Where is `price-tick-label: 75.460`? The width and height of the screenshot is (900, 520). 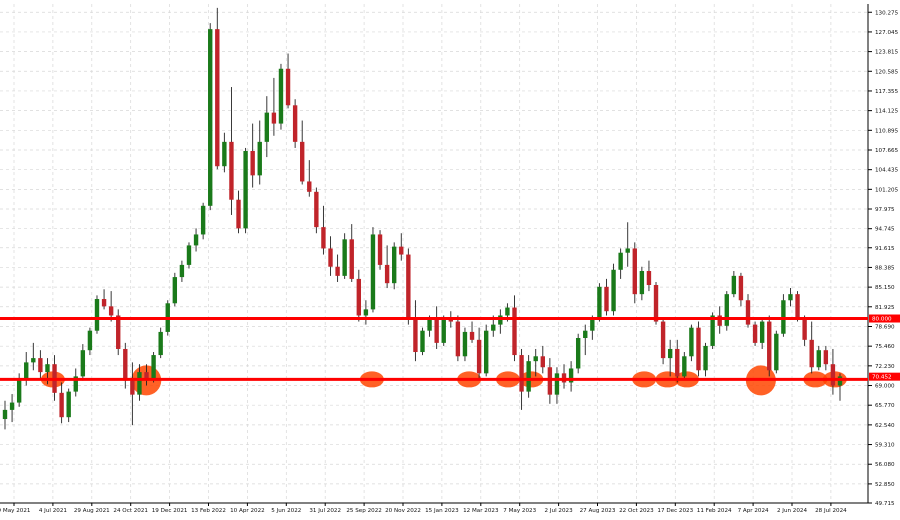
price-tick-label: 75.460 is located at coordinates (885, 347).